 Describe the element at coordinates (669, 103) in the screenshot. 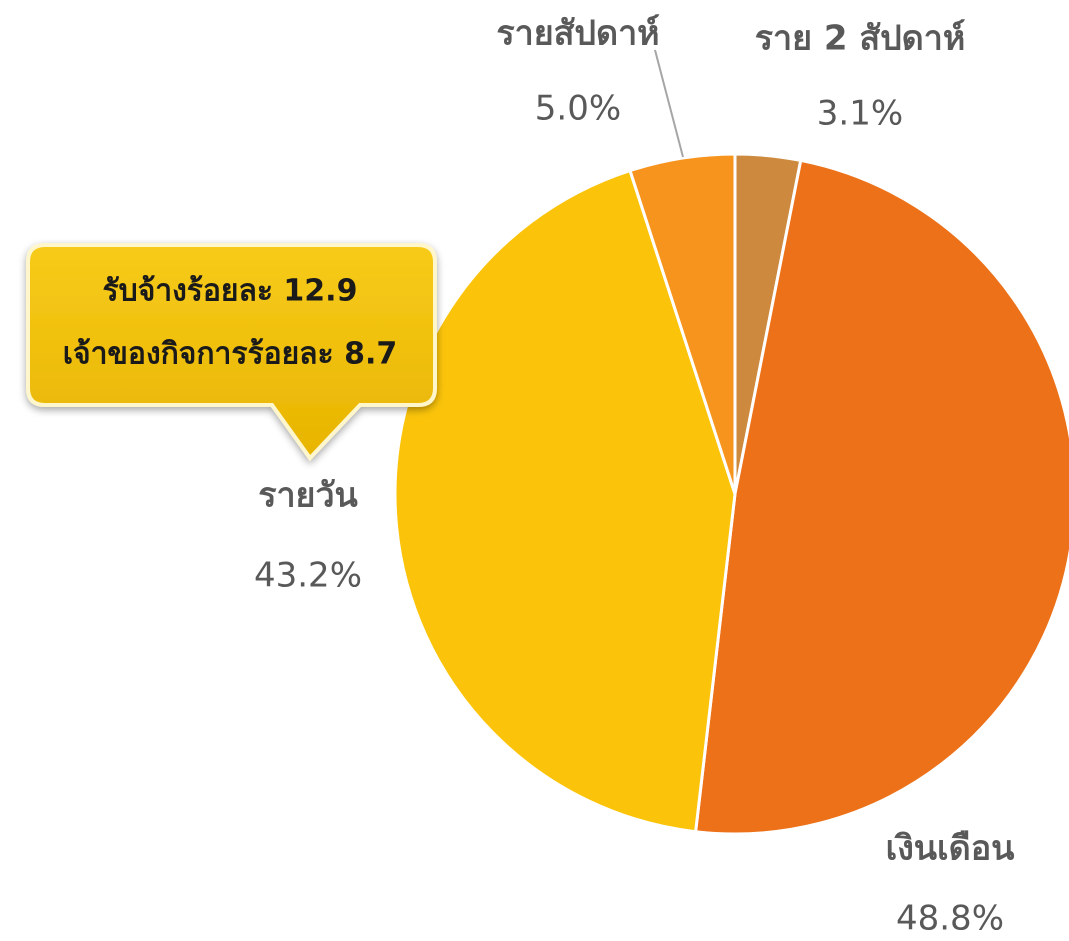

I see `leader-line` at that location.